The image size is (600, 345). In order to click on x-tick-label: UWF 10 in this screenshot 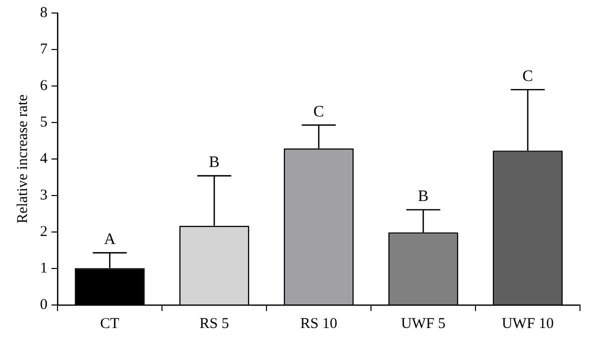, I will do `click(528, 324)`.